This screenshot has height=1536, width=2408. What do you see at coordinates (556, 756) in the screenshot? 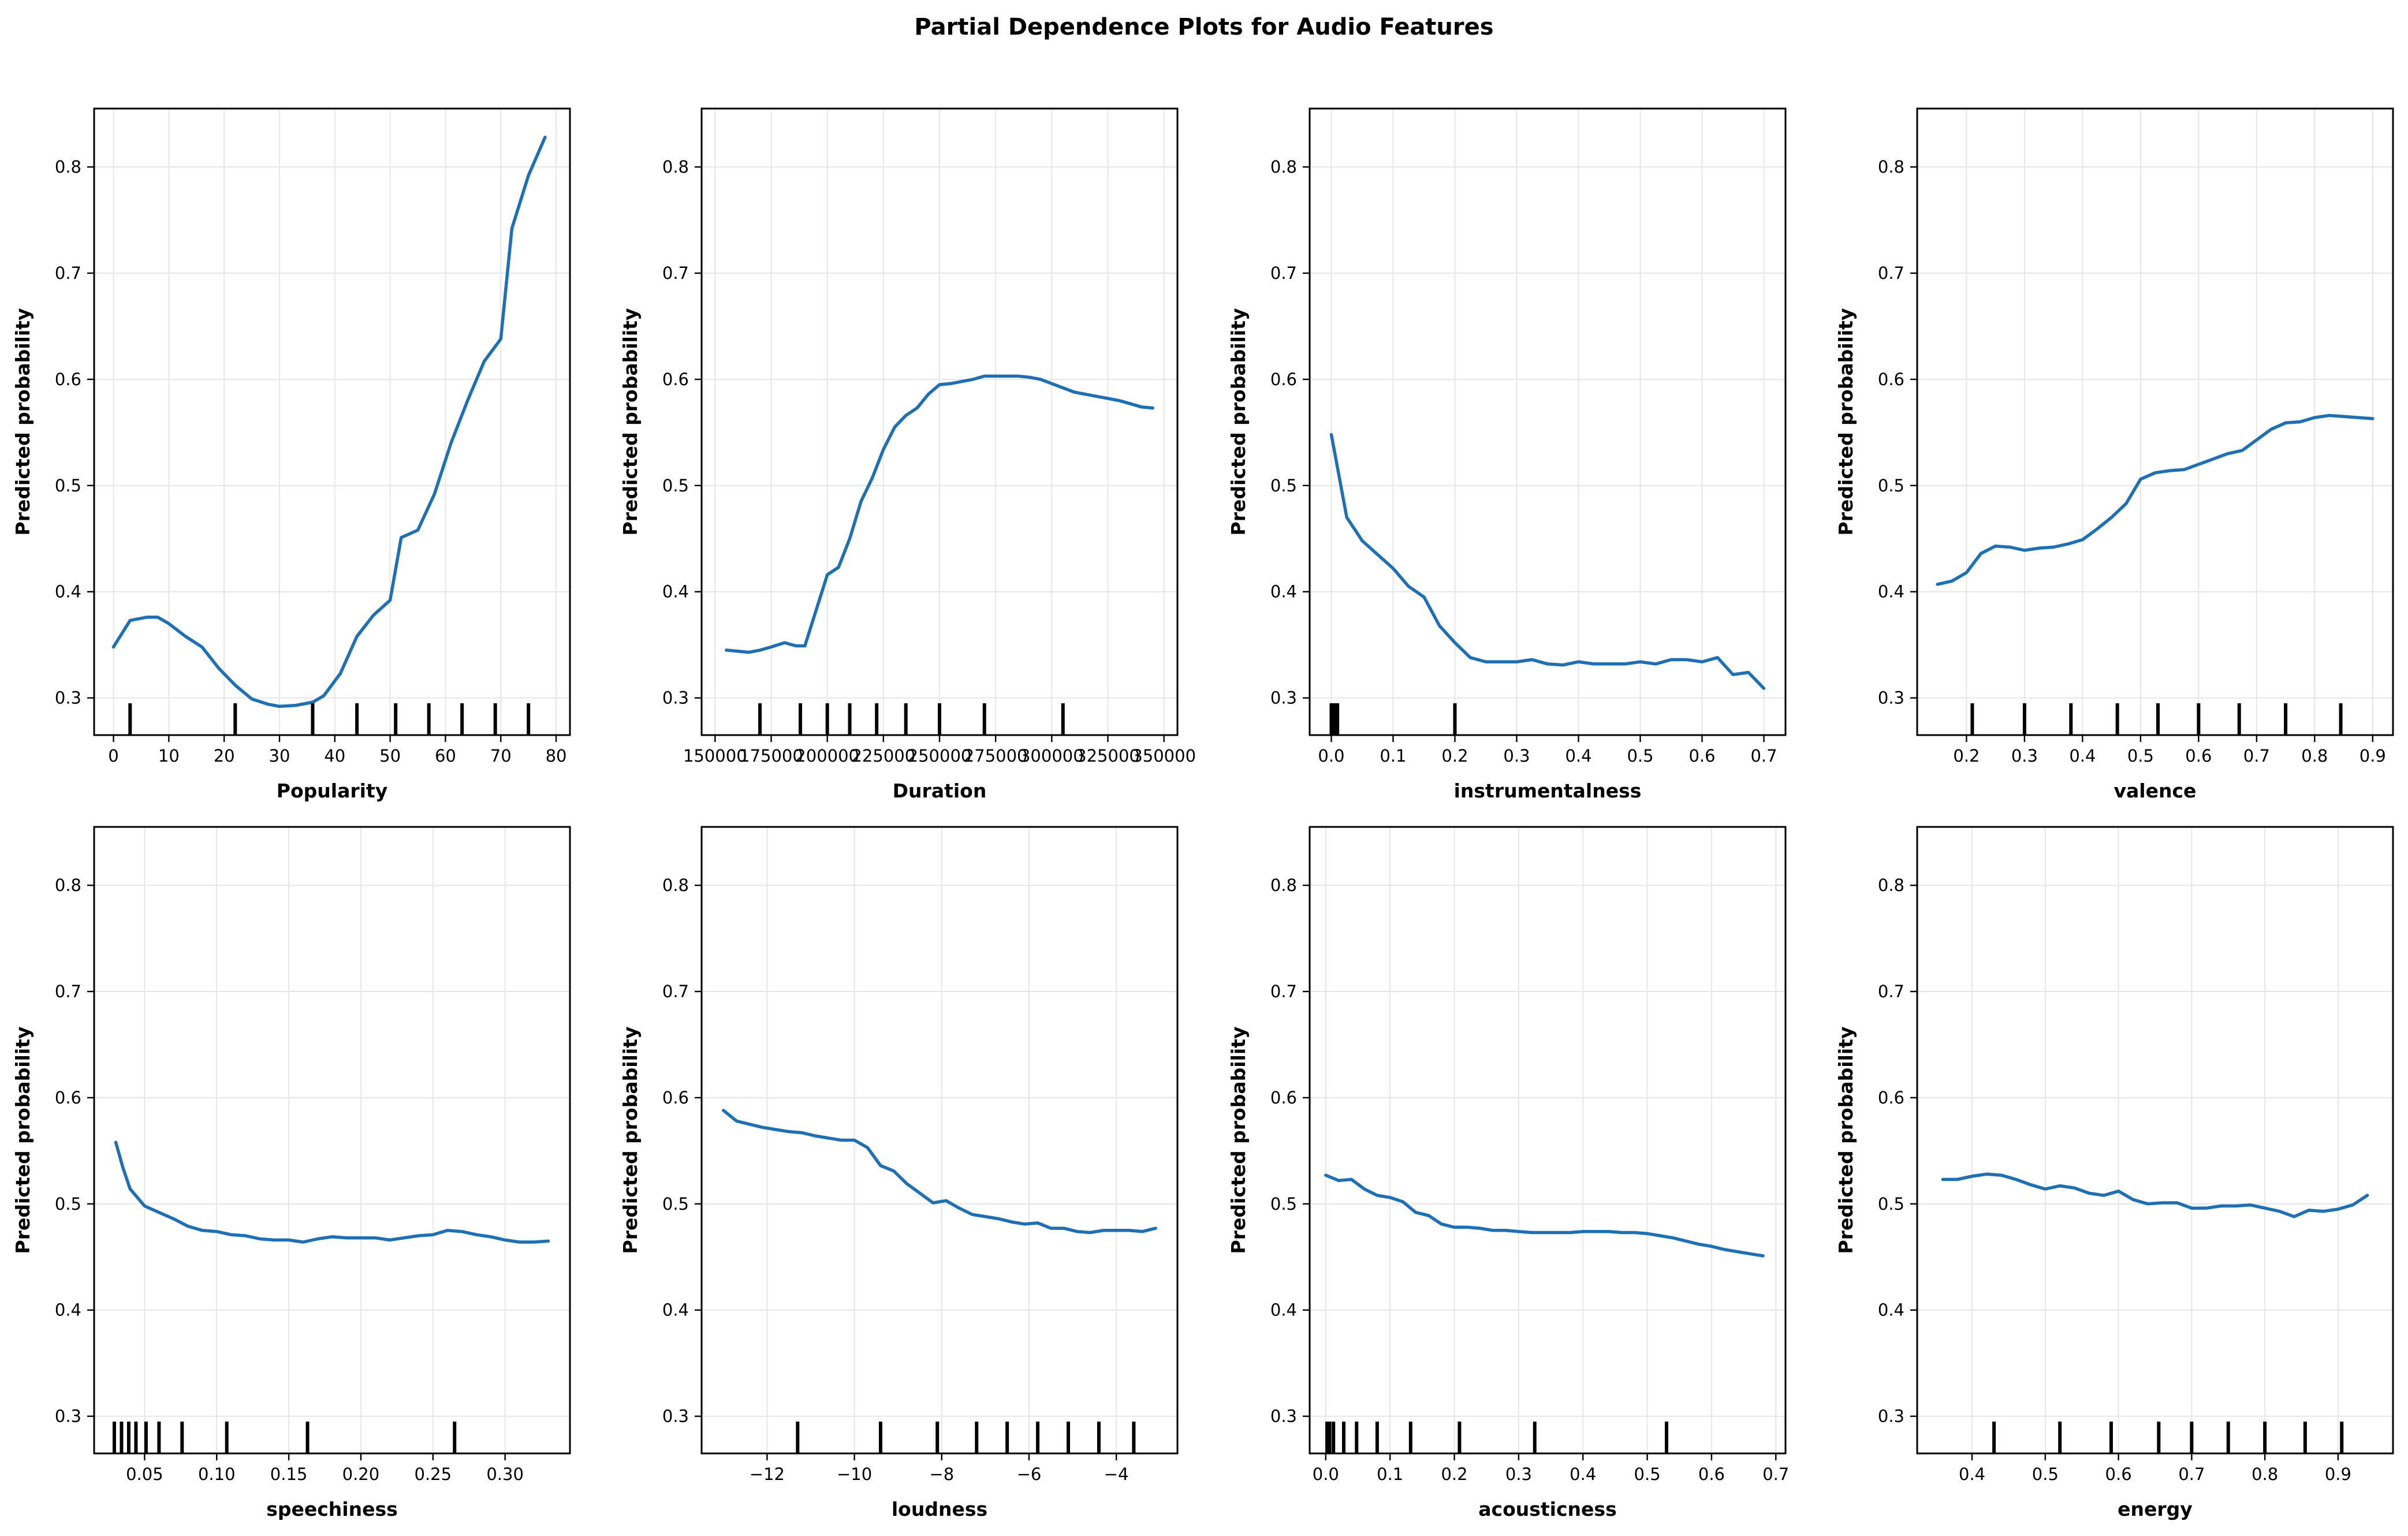
I see `x-tick-label: 80` at bounding box center [556, 756].